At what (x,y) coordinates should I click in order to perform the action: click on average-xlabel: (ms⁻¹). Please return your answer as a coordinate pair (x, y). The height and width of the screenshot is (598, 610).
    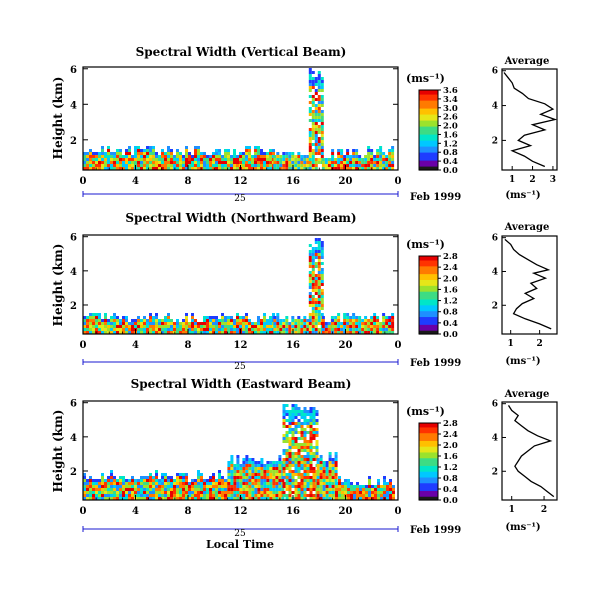
    Looking at the image, I should click on (522, 361).